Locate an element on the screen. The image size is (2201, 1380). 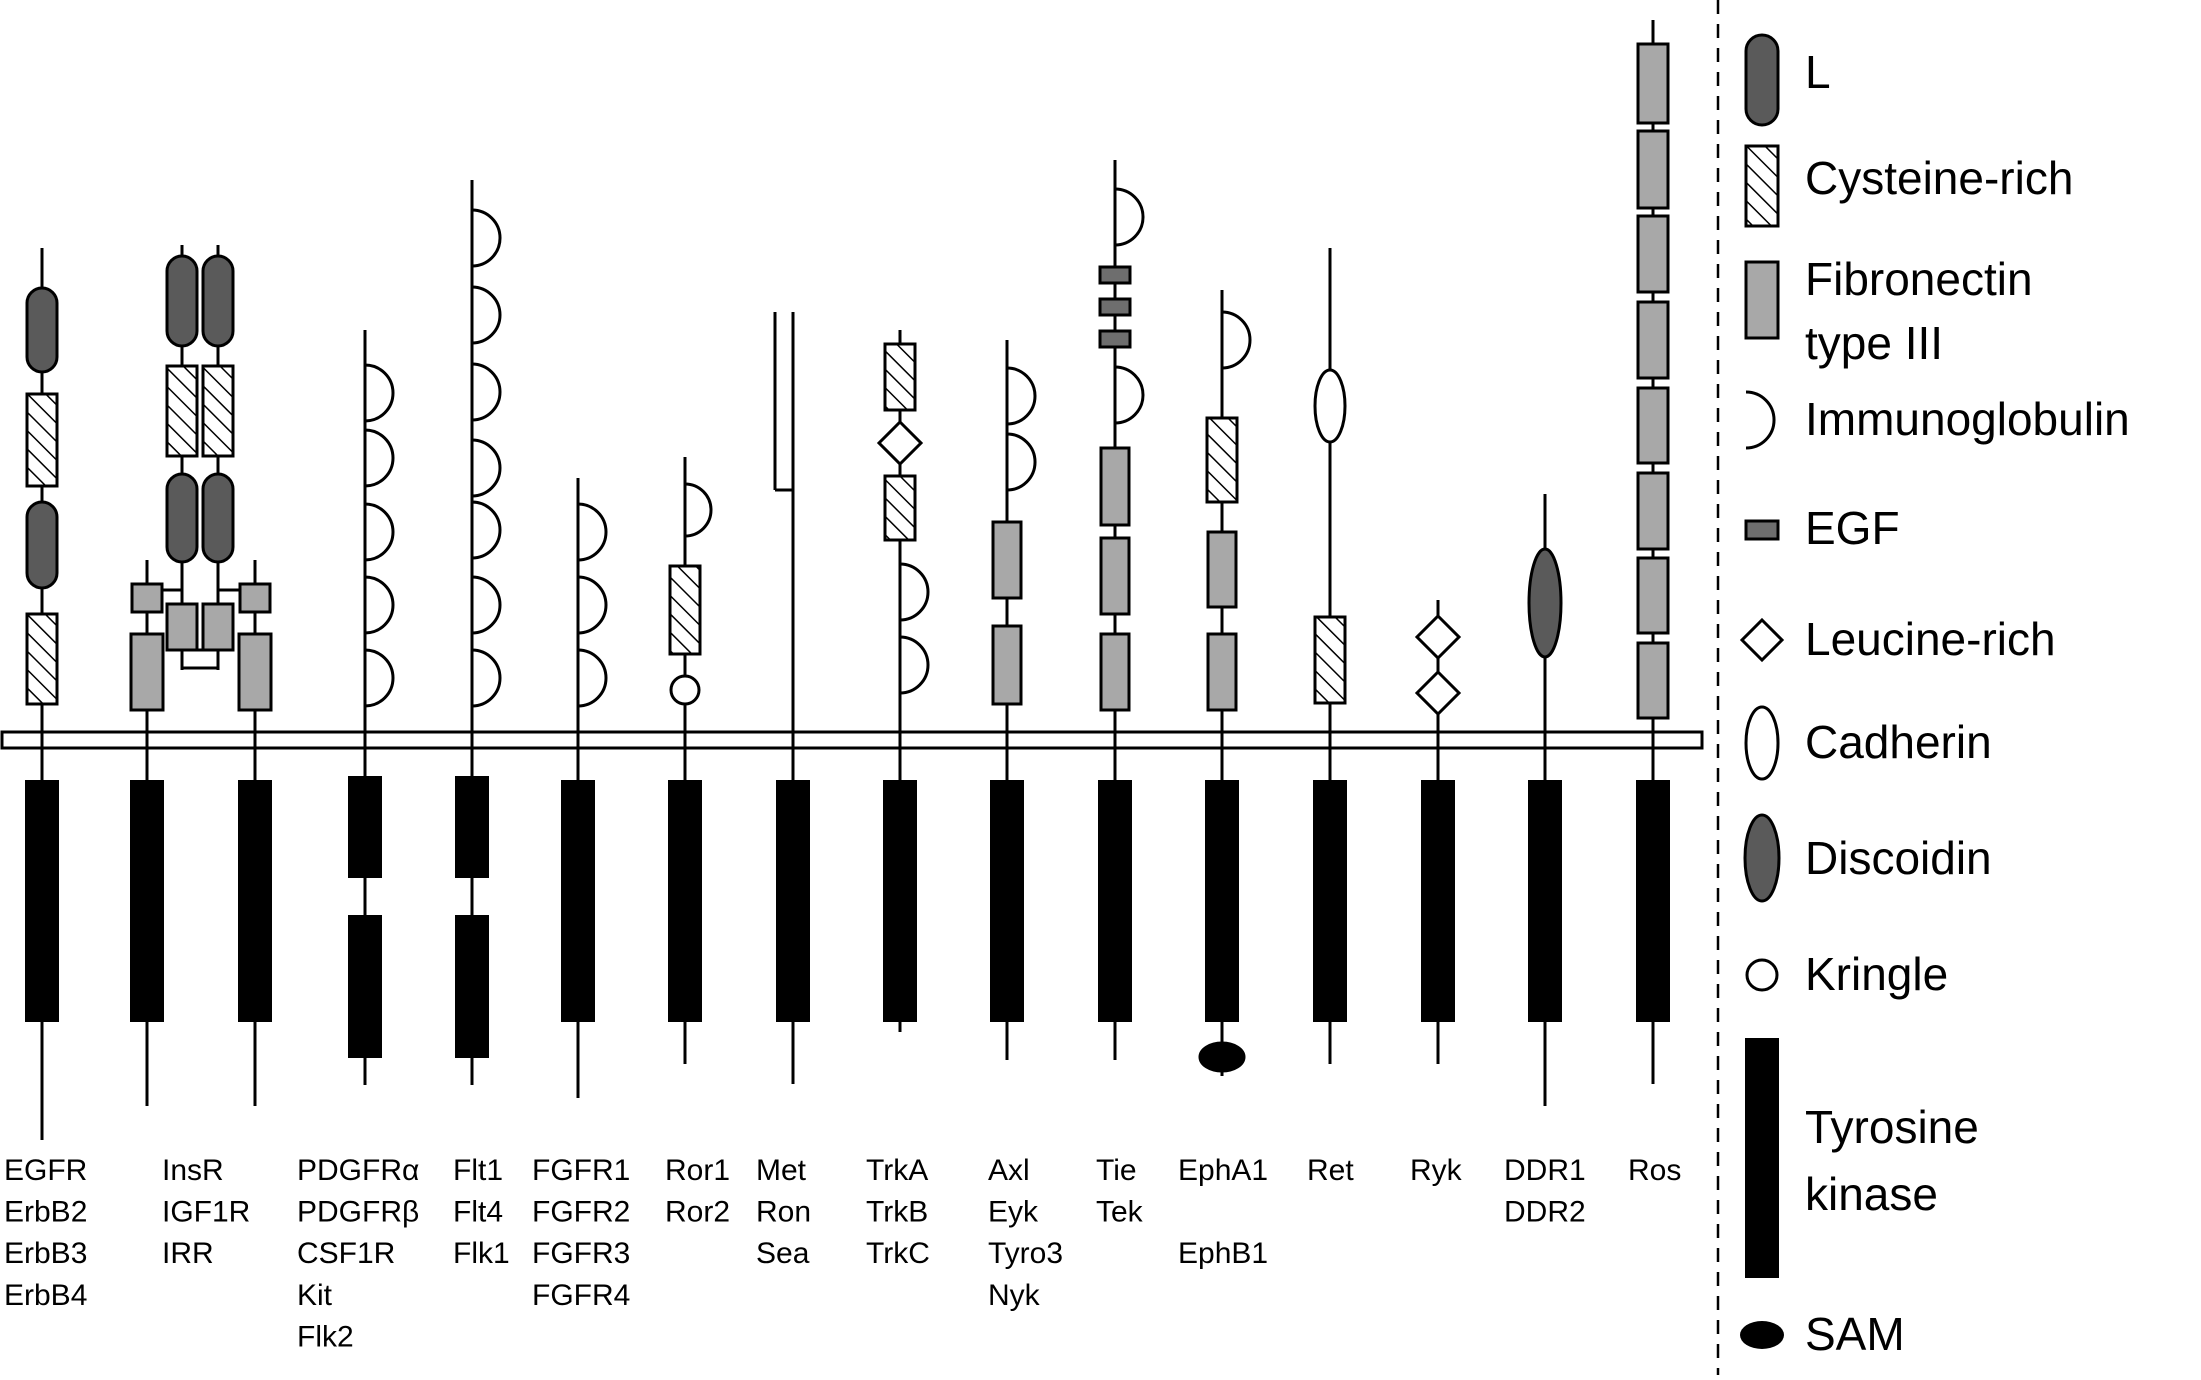
receptor-name: Tie is located at coordinates (1116, 1170).